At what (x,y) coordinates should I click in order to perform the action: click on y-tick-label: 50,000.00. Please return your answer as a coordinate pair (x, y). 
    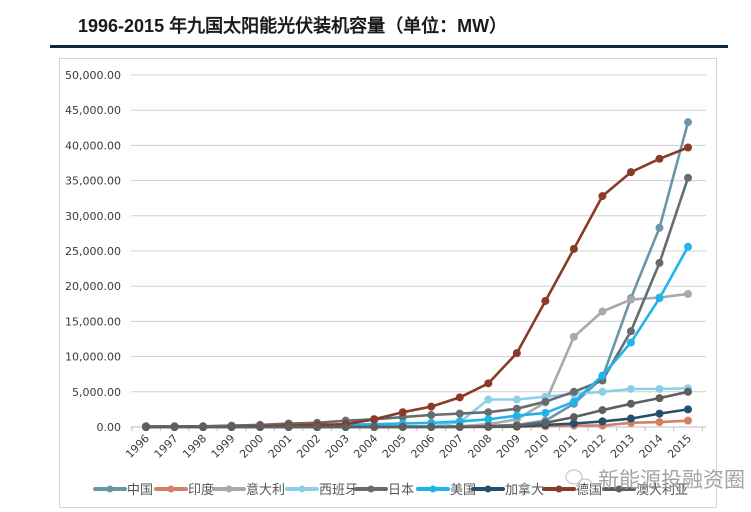
    Looking at the image, I should click on (93, 75).